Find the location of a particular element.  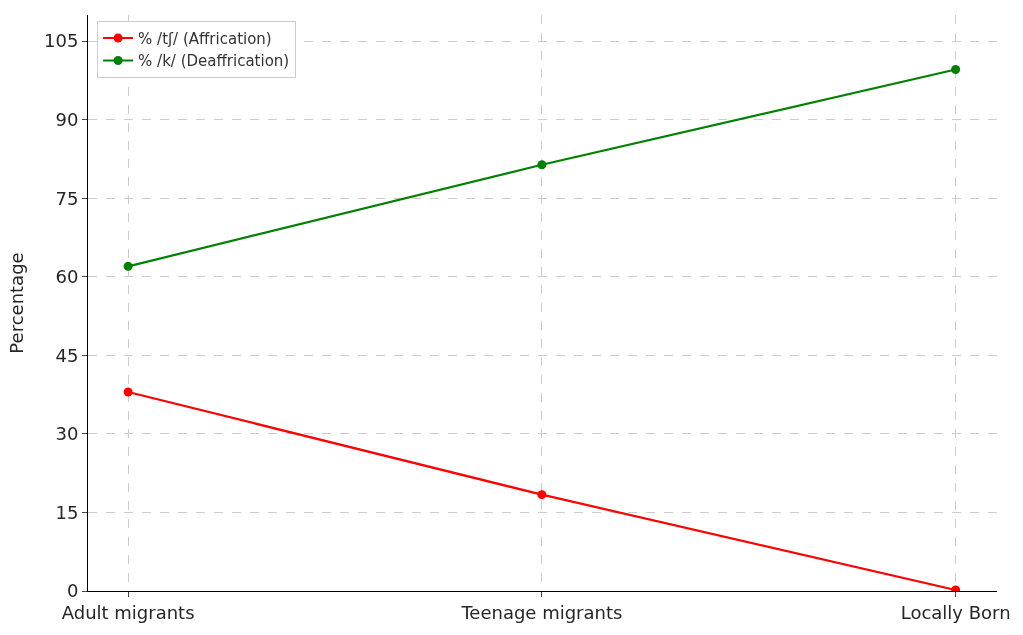

y-tick-label: 75 is located at coordinates (67, 198).